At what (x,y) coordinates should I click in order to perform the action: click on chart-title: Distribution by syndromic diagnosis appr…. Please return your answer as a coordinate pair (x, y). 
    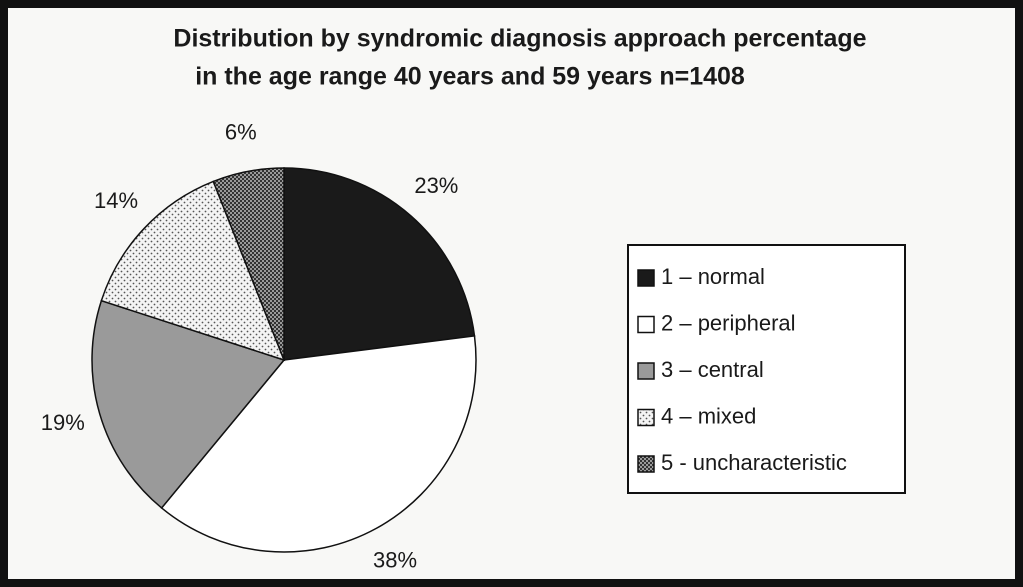
    Looking at the image, I should click on (519, 39).